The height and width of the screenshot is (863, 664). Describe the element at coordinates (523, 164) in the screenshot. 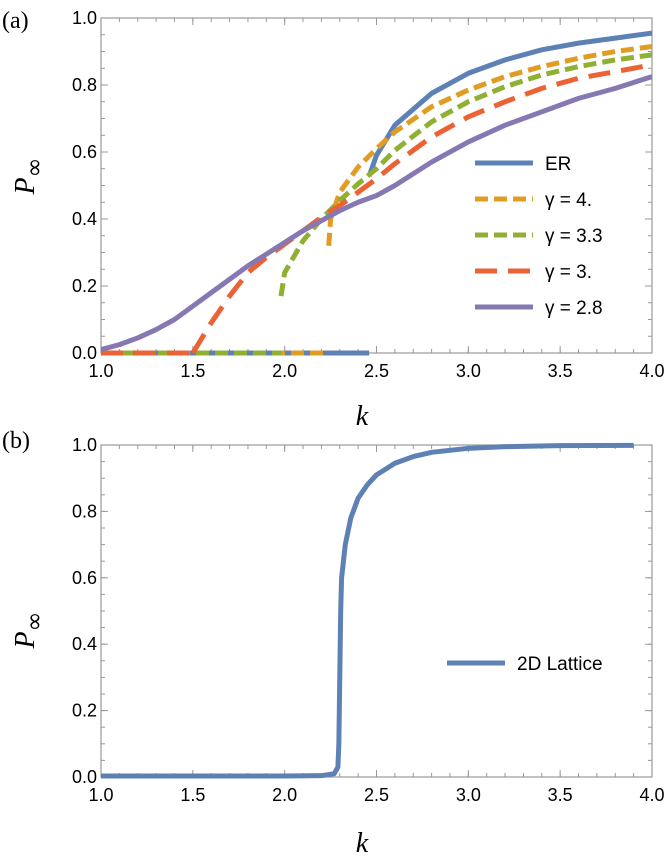

I see `legend-entry: ER` at that location.